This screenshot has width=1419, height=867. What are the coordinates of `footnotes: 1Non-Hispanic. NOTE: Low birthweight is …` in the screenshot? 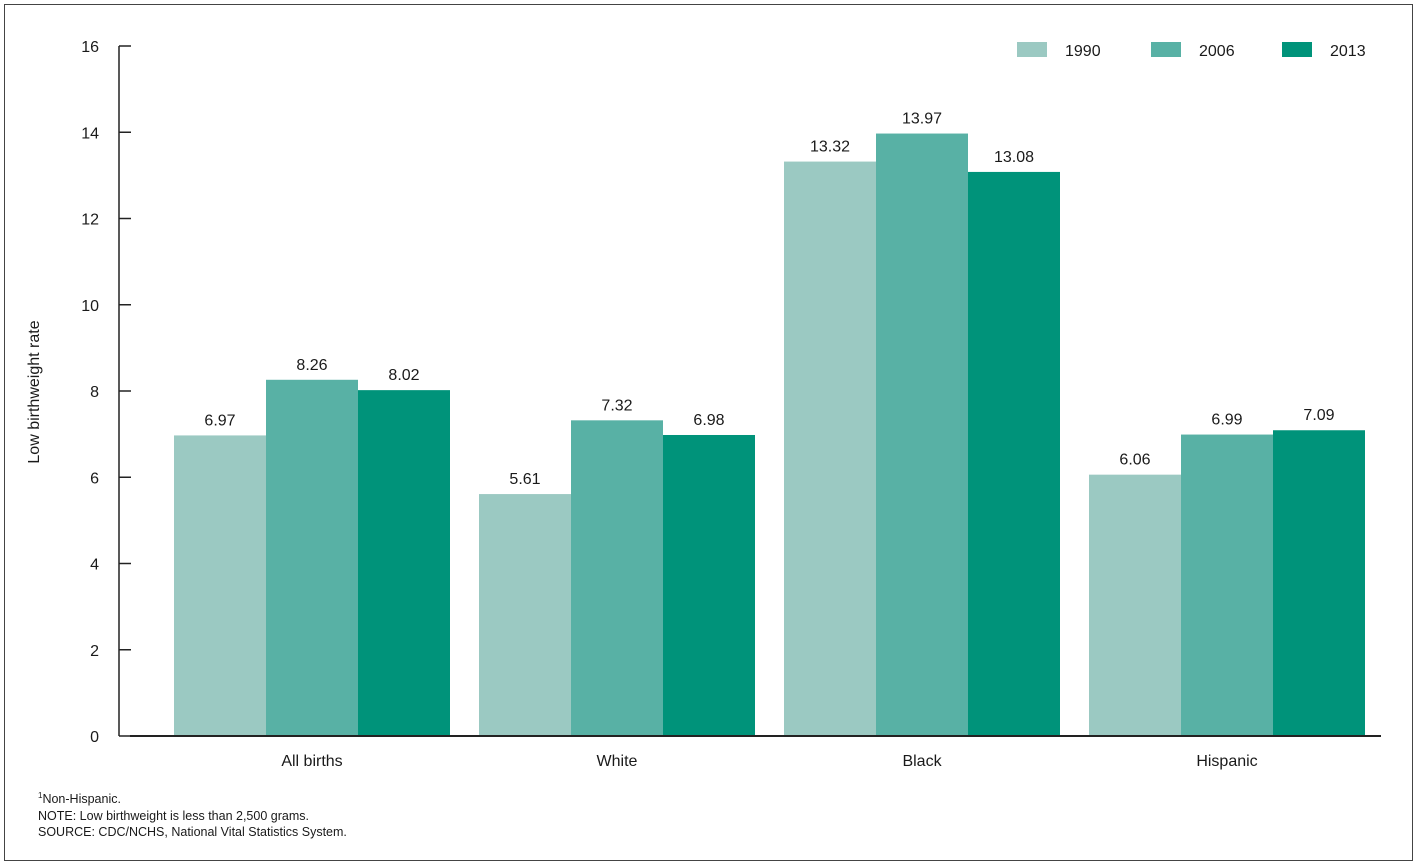 It's located at (192, 816).